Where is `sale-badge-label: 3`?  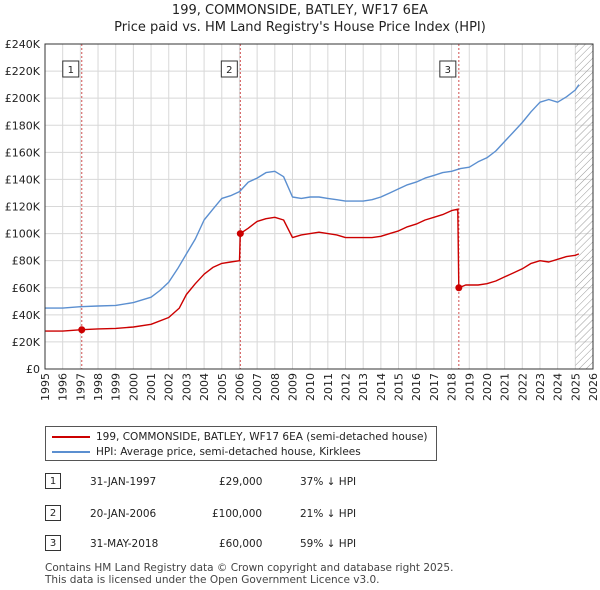
sale-badge-label: 3 is located at coordinates (448, 70).